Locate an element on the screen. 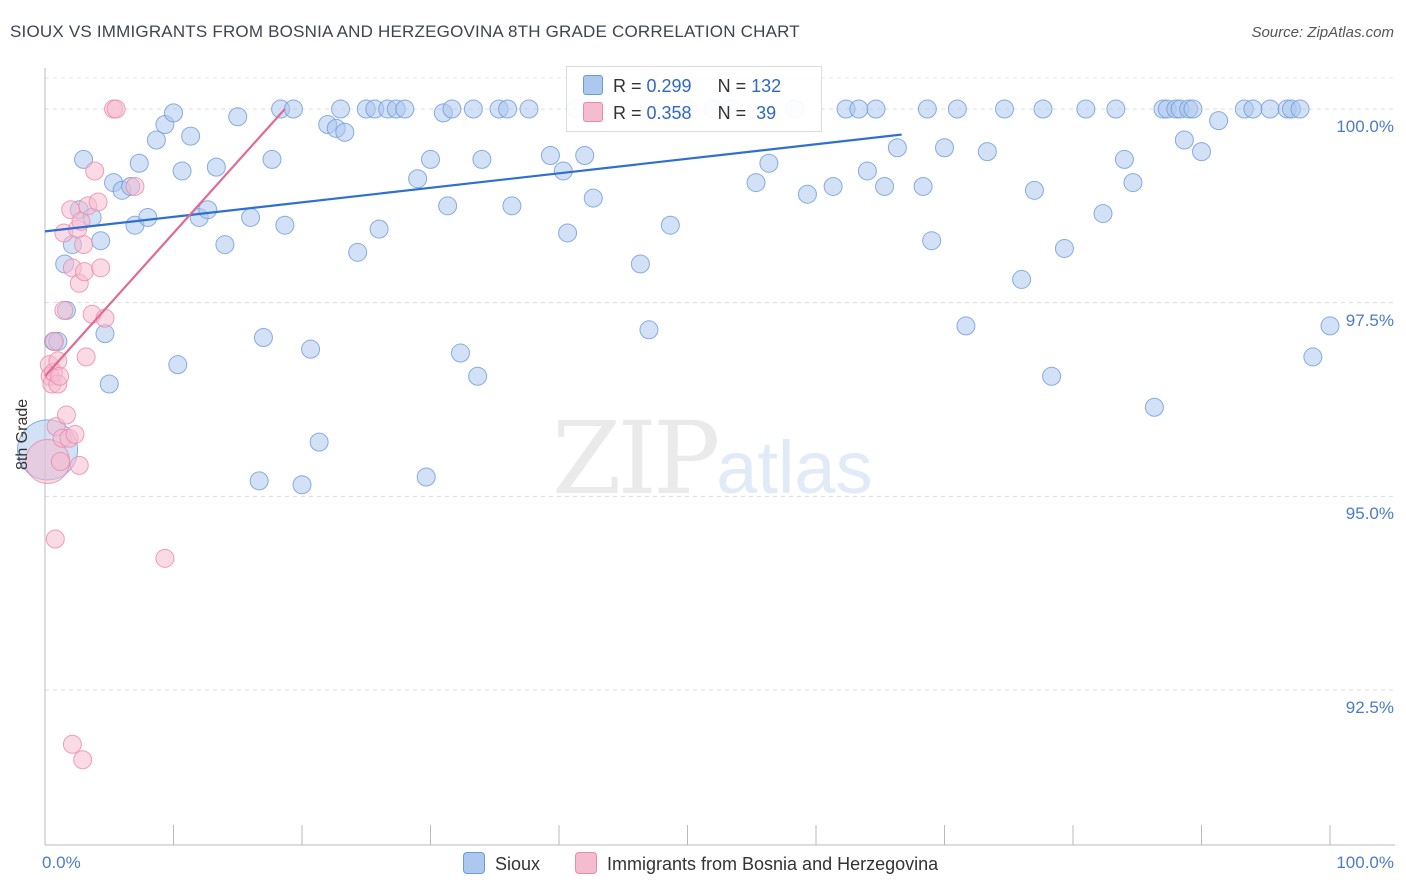  source-label: Source: ZipAtlas.com is located at coordinates (1322, 32).